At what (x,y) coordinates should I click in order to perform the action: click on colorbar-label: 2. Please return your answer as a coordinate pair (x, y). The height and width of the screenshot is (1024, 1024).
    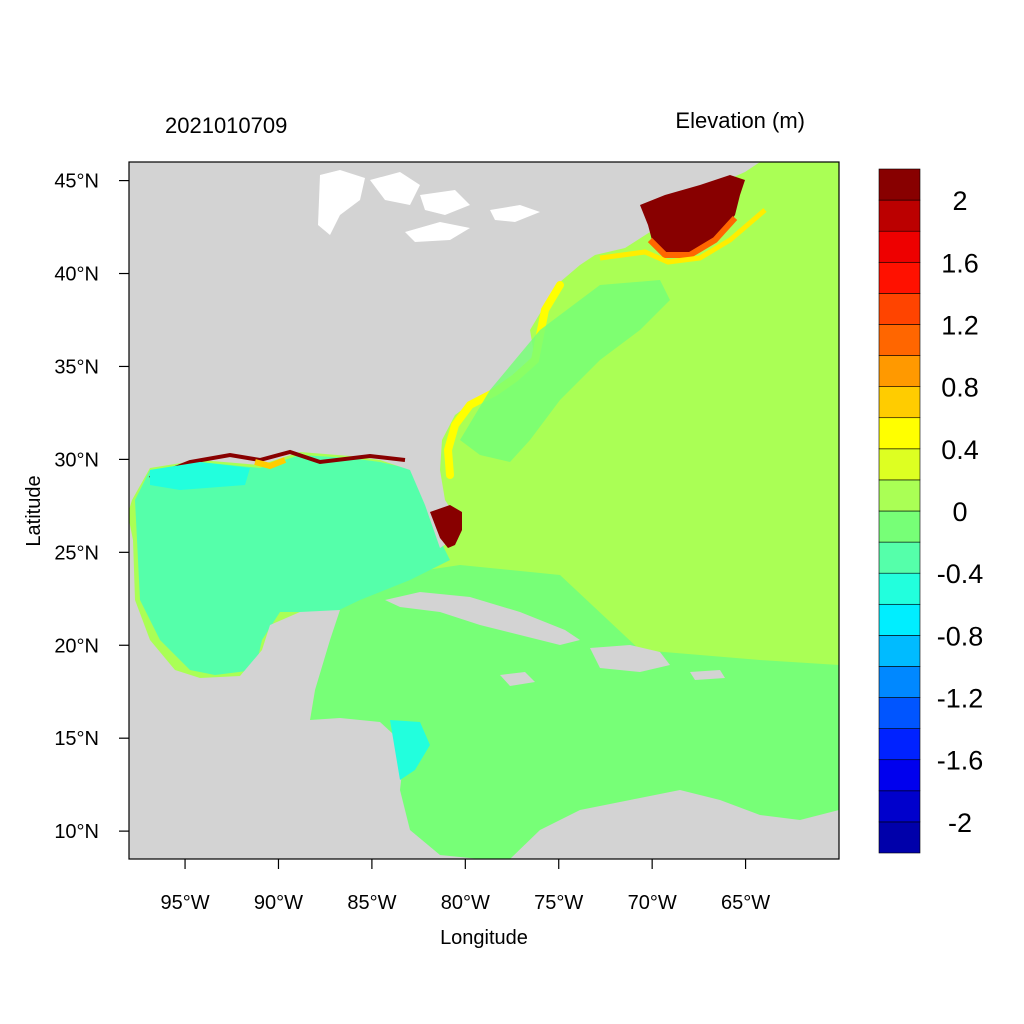
    Looking at the image, I should click on (959, 201).